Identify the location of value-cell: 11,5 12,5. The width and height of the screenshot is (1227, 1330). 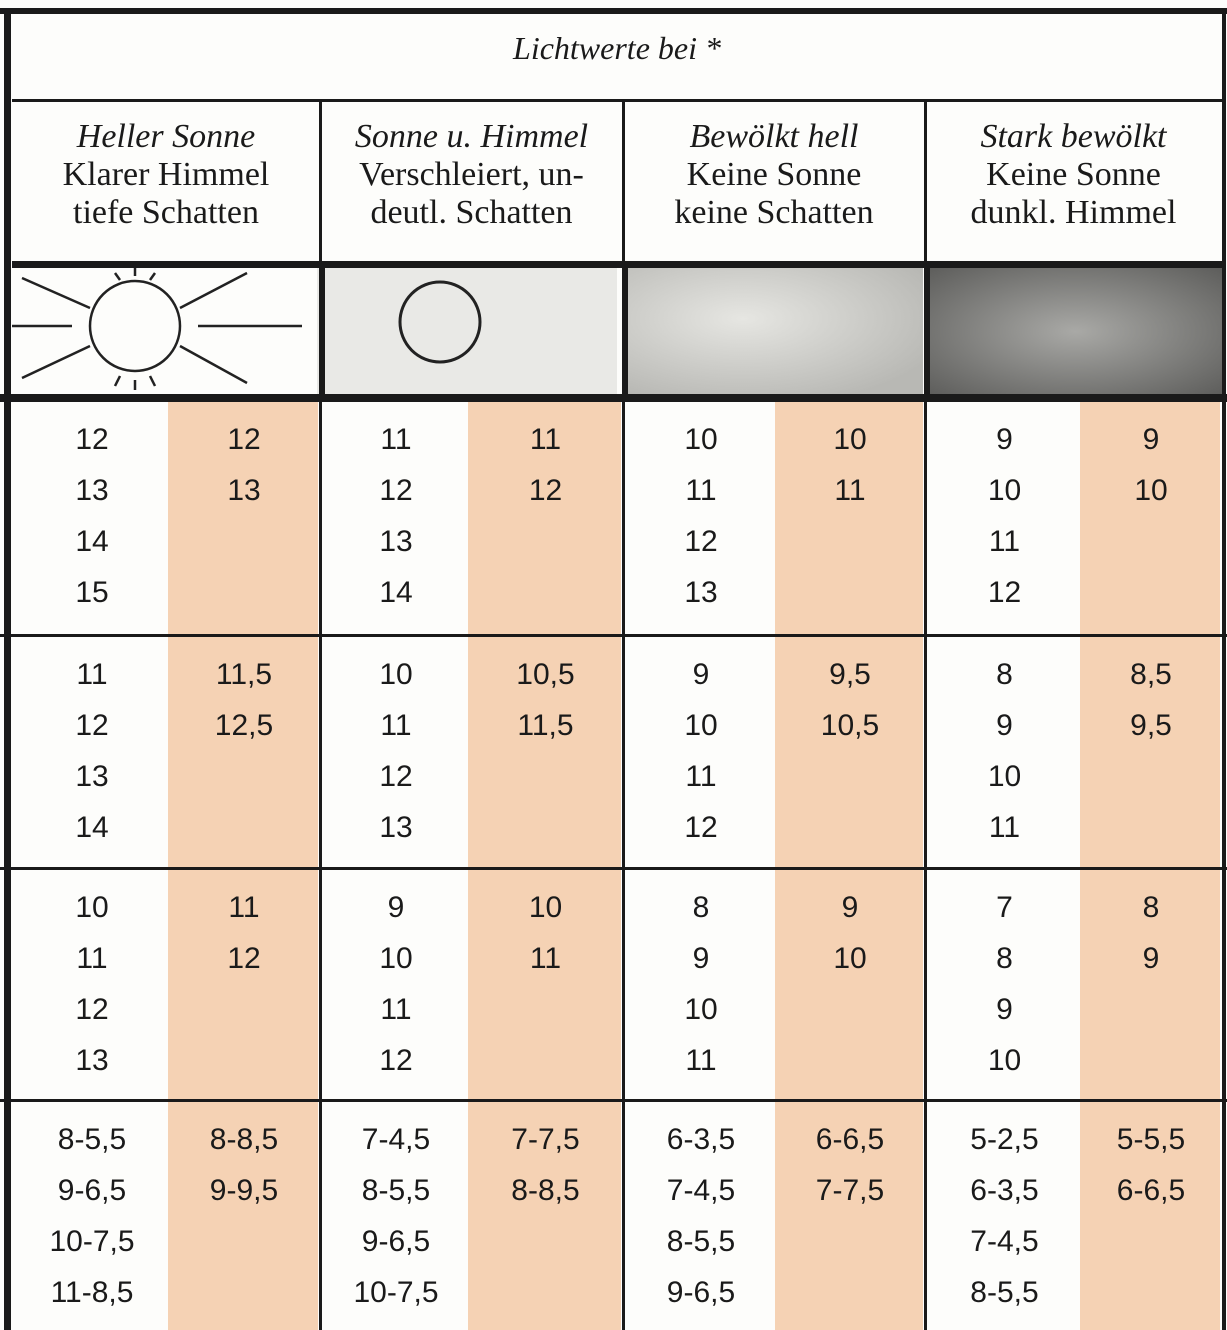
(244, 700).